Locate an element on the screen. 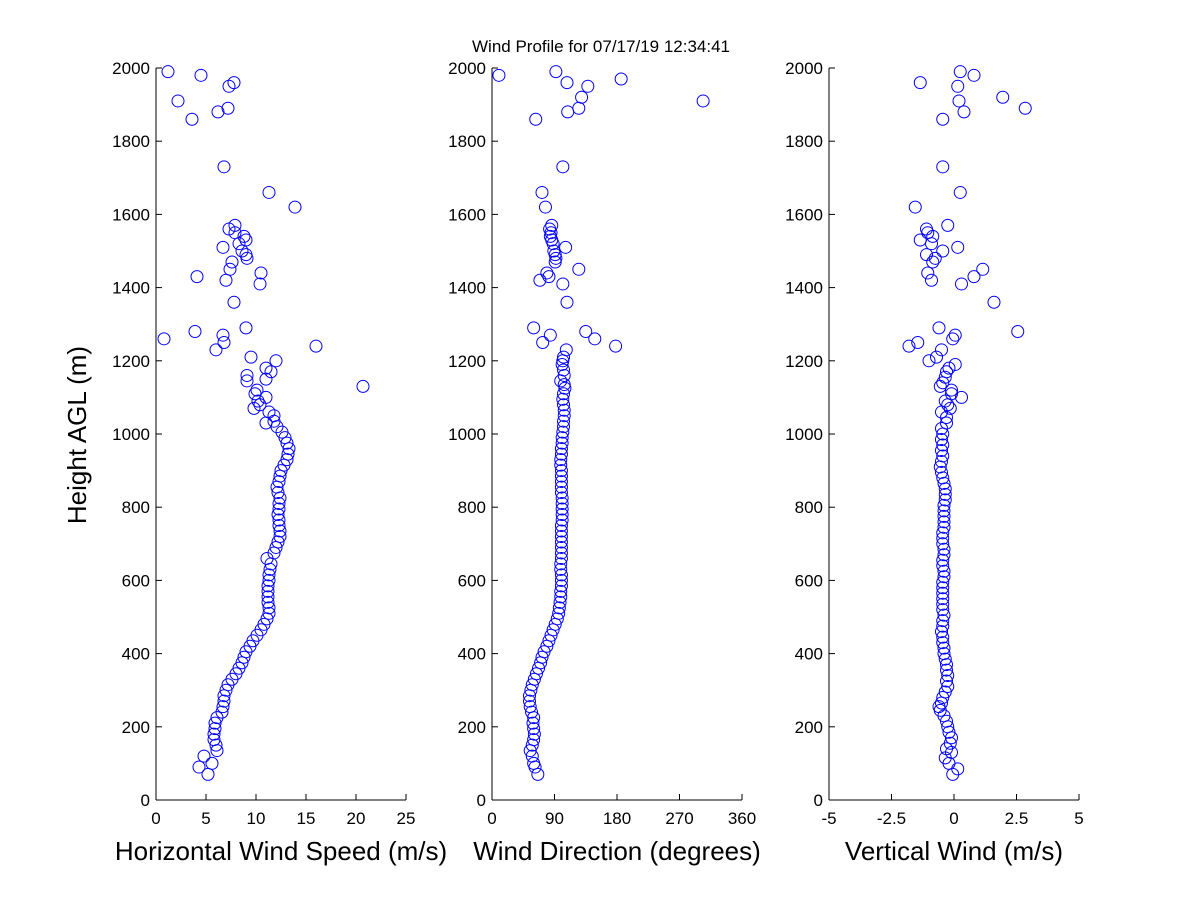 The width and height of the screenshot is (1200, 900). x-tick-label-vertical: 5 is located at coordinates (1078, 818).